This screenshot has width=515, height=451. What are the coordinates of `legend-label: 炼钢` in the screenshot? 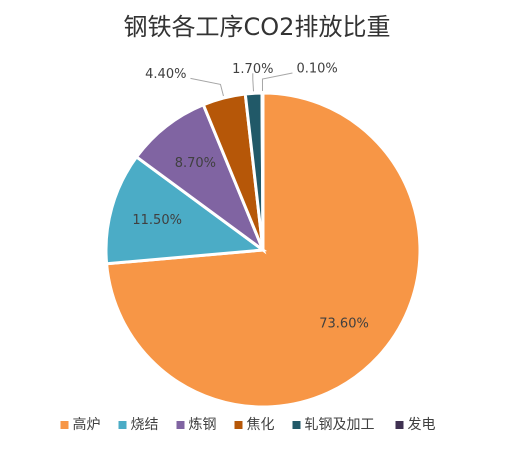 It's located at (203, 425).